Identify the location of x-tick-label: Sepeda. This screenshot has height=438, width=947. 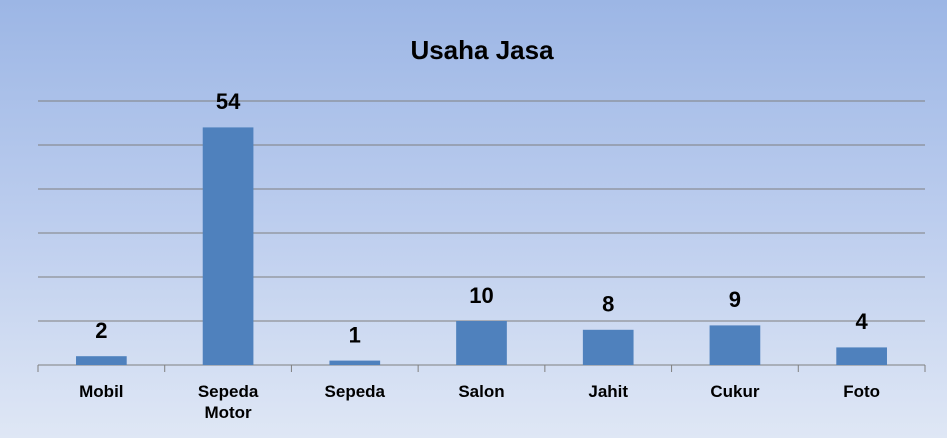
(355, 391).